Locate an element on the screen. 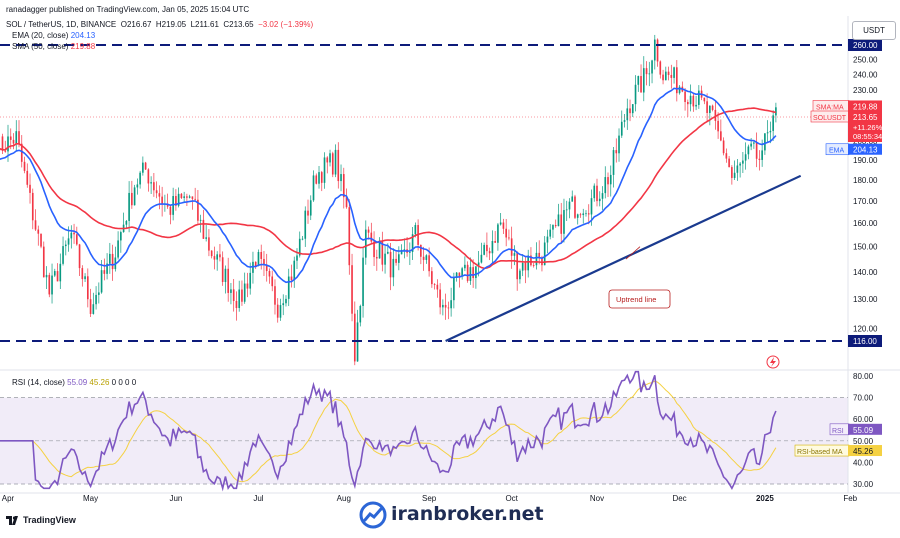 This screenshot has width=900, height=538. time-tick: Jul is located at coordinates (258, 498).